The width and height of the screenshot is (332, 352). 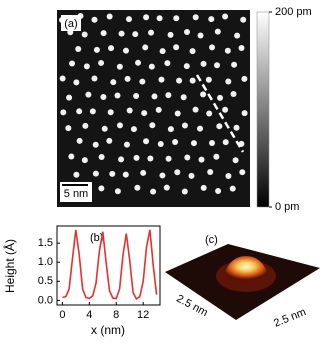 I want to click on bump, so click(x=246, y=269).